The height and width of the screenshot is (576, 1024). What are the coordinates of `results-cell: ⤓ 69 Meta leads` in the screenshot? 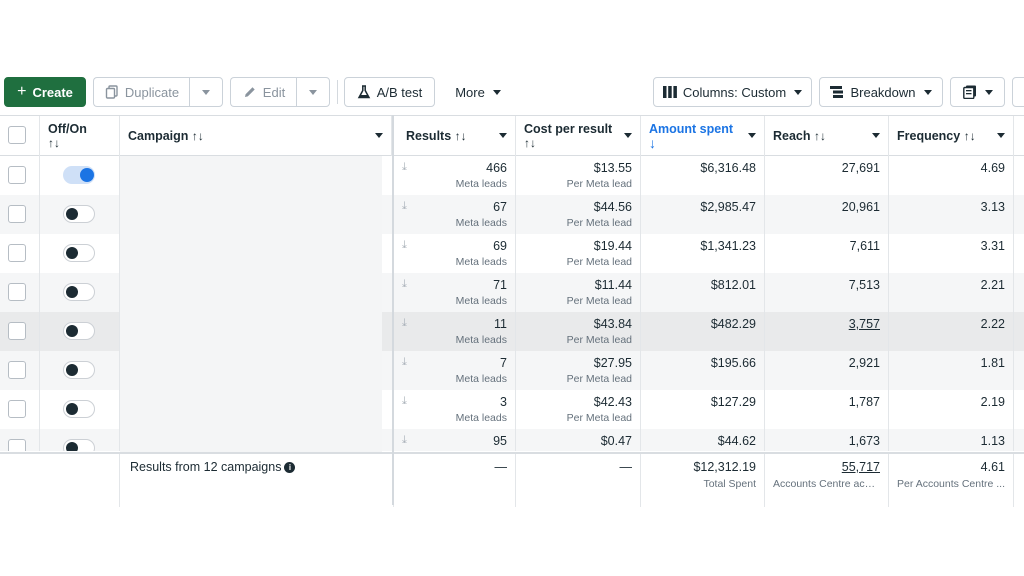 It's located at (455, 253).